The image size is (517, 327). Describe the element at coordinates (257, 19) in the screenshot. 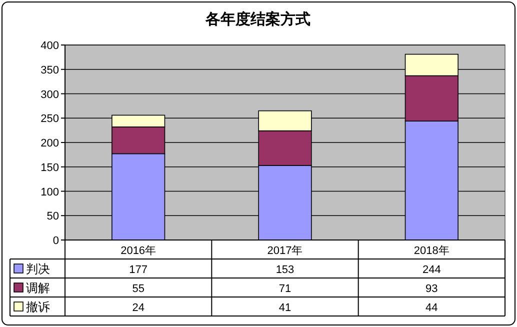

I see `chart-title: 各年度结案方式` at that location.